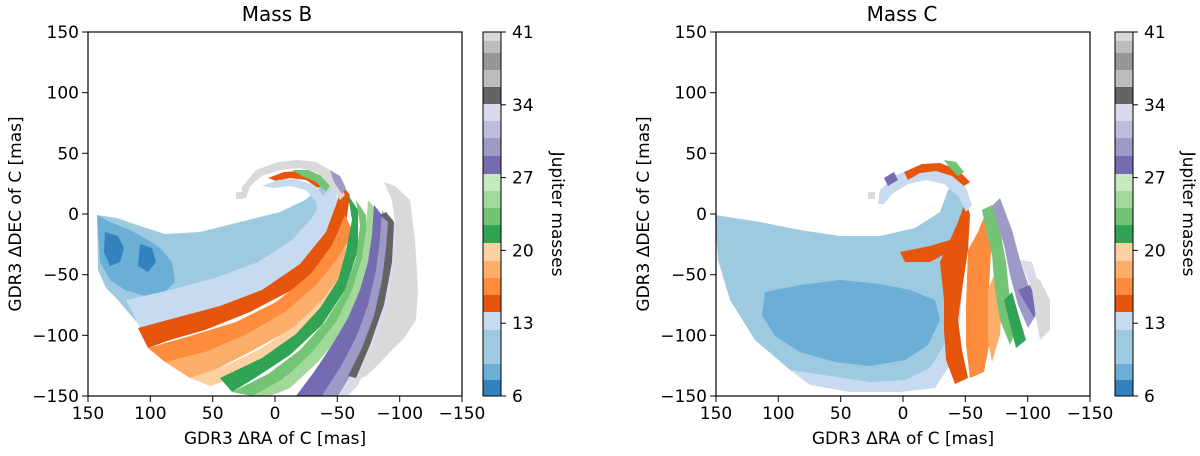 This screenshot has width=1200, height=456. Describe the element at coordinates (371, 295) in the screenshot. I see `region-grey-dark` at that location.